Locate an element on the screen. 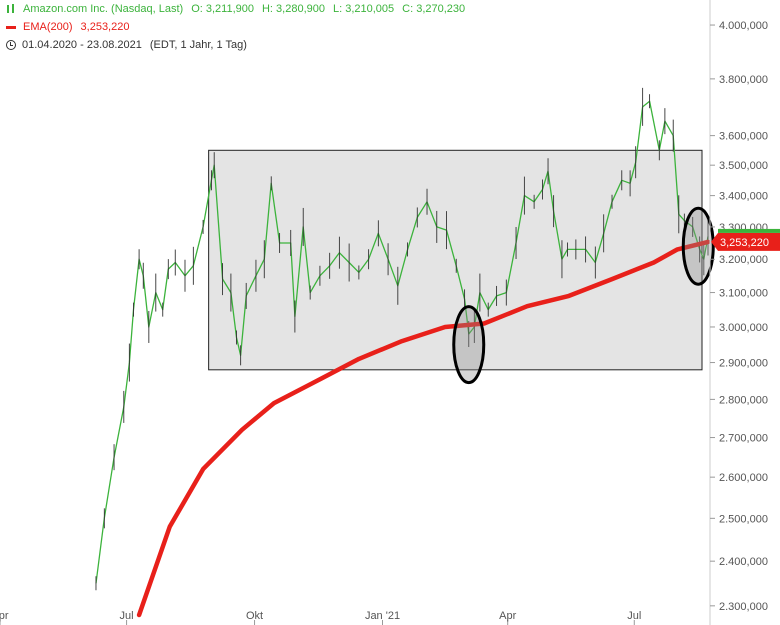  y-tick-label: 2.900,000 is located at coordinates (743, 364).